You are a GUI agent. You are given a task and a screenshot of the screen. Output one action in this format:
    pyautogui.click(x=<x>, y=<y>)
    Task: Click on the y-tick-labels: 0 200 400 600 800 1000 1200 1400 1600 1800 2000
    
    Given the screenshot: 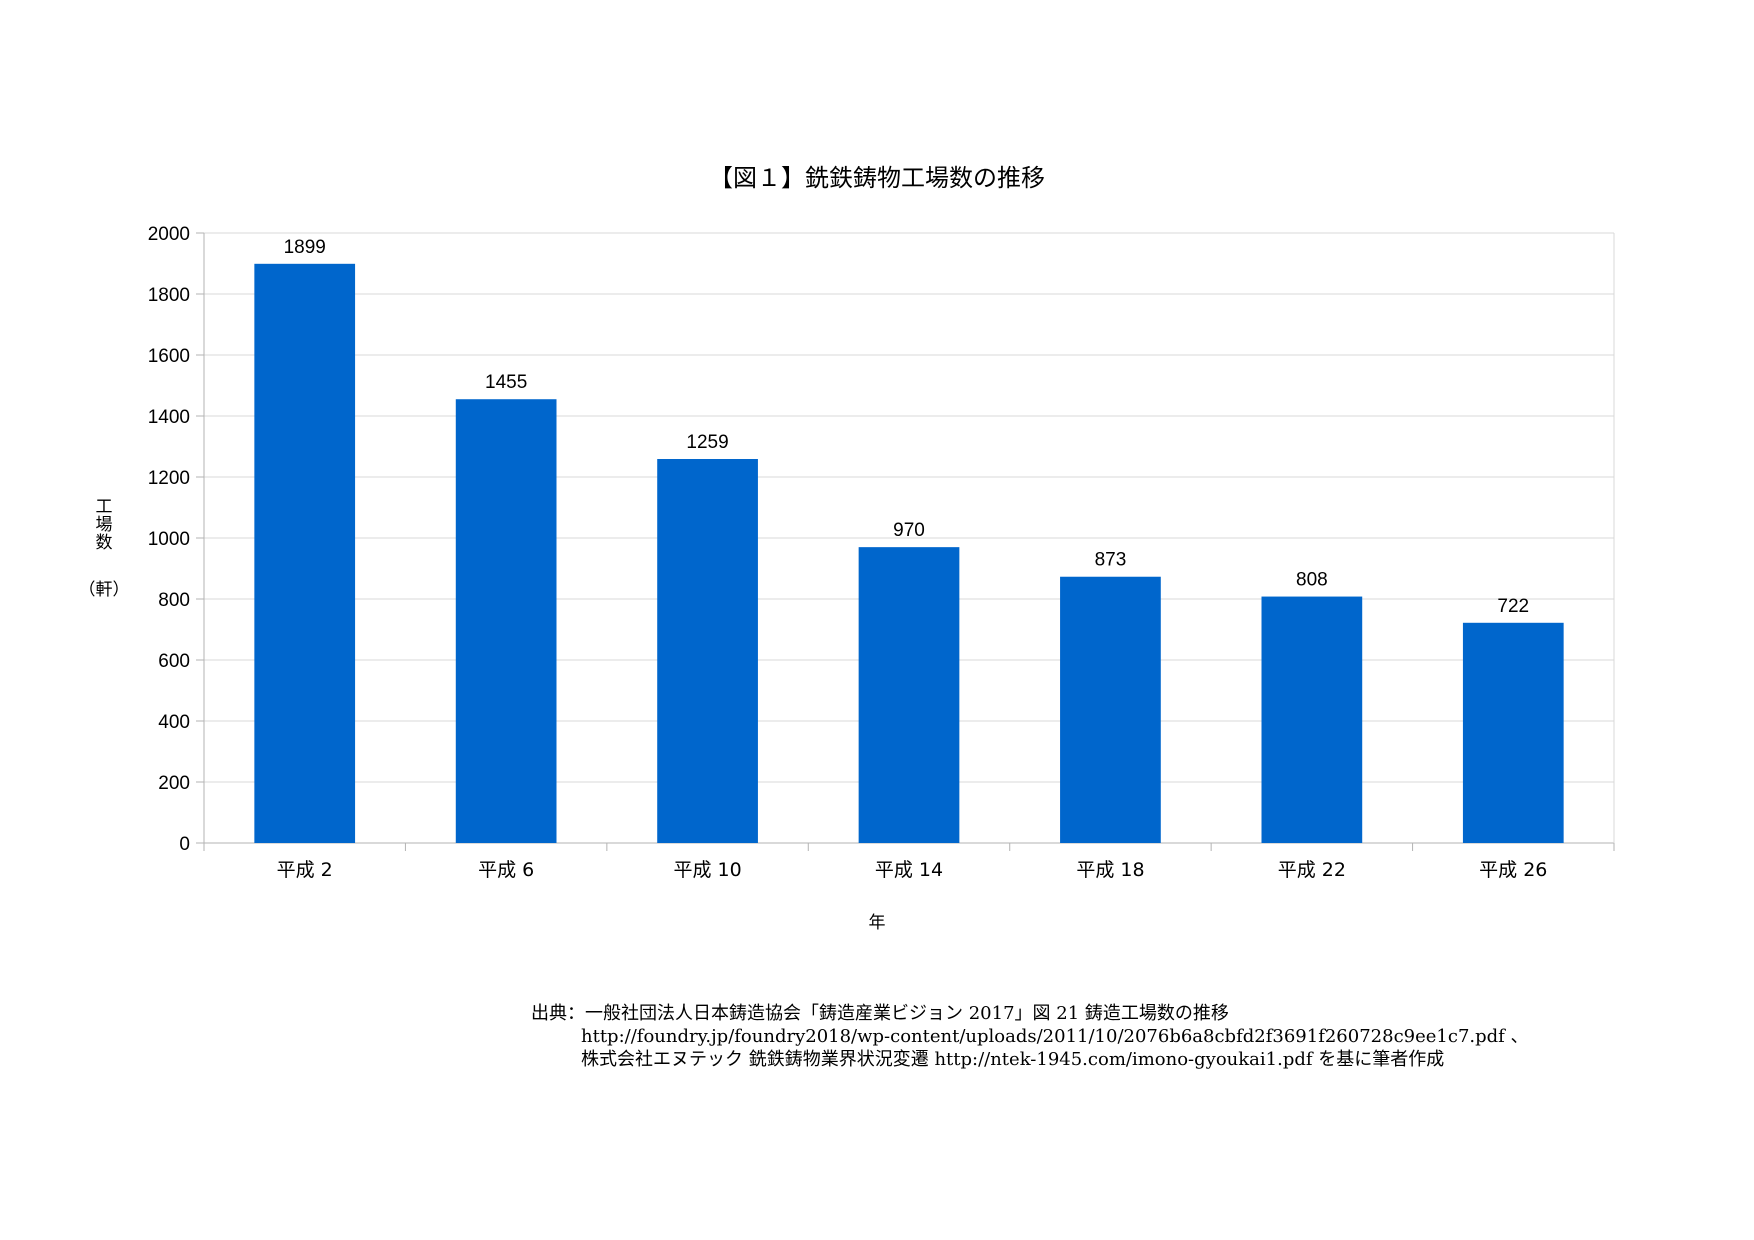 What is the action you would take?
    pyautogui.click(x=169, y=539)
    